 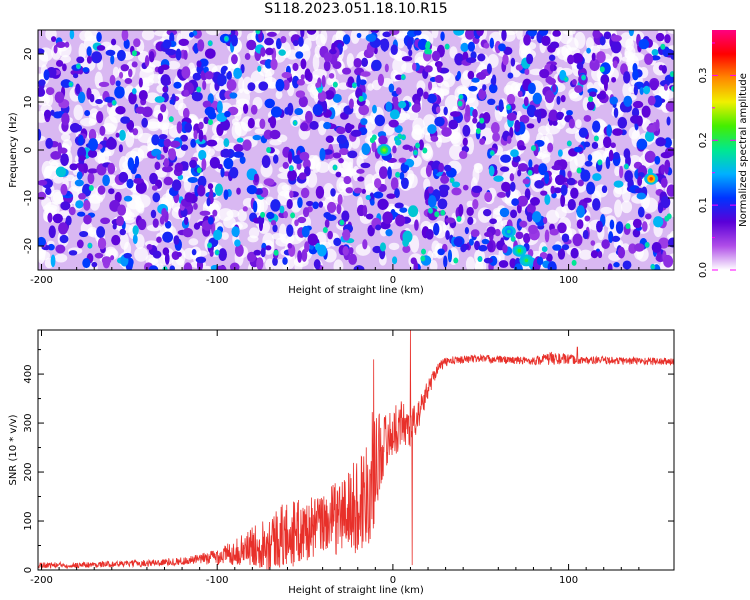 What do you see at coordinates (743, 150) in the screenshot?
I see `colorbar-label: Normalized spectral amplitude` at bounding box center [743, 150].